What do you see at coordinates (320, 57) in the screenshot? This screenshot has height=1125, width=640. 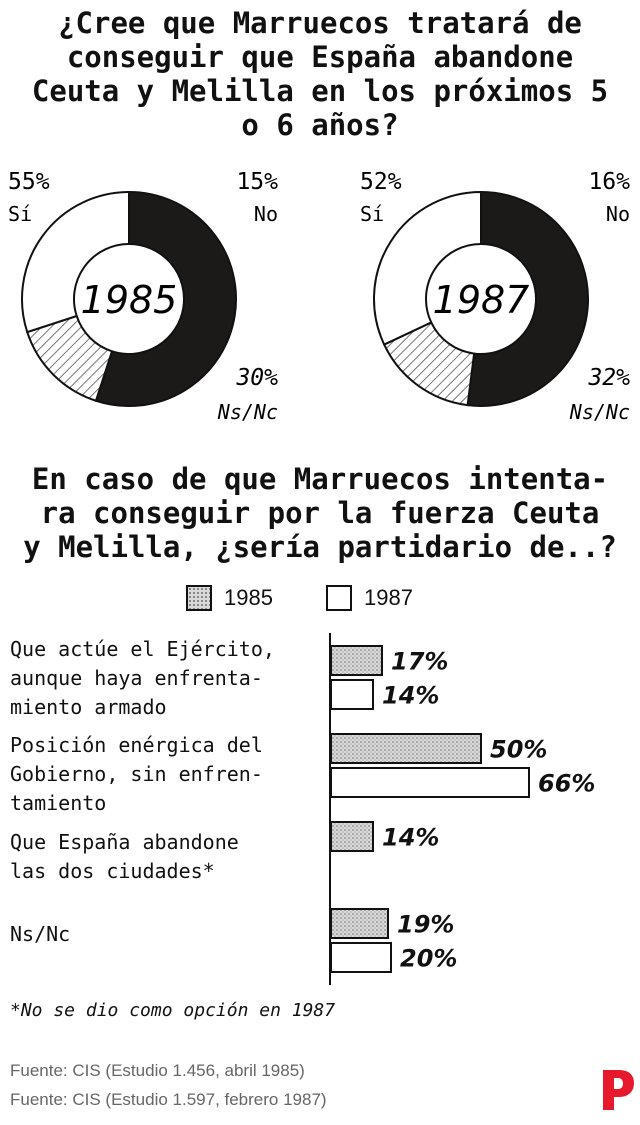 I see `title-1-line: conseguir que España abandone` at bounding box center [320, 57].